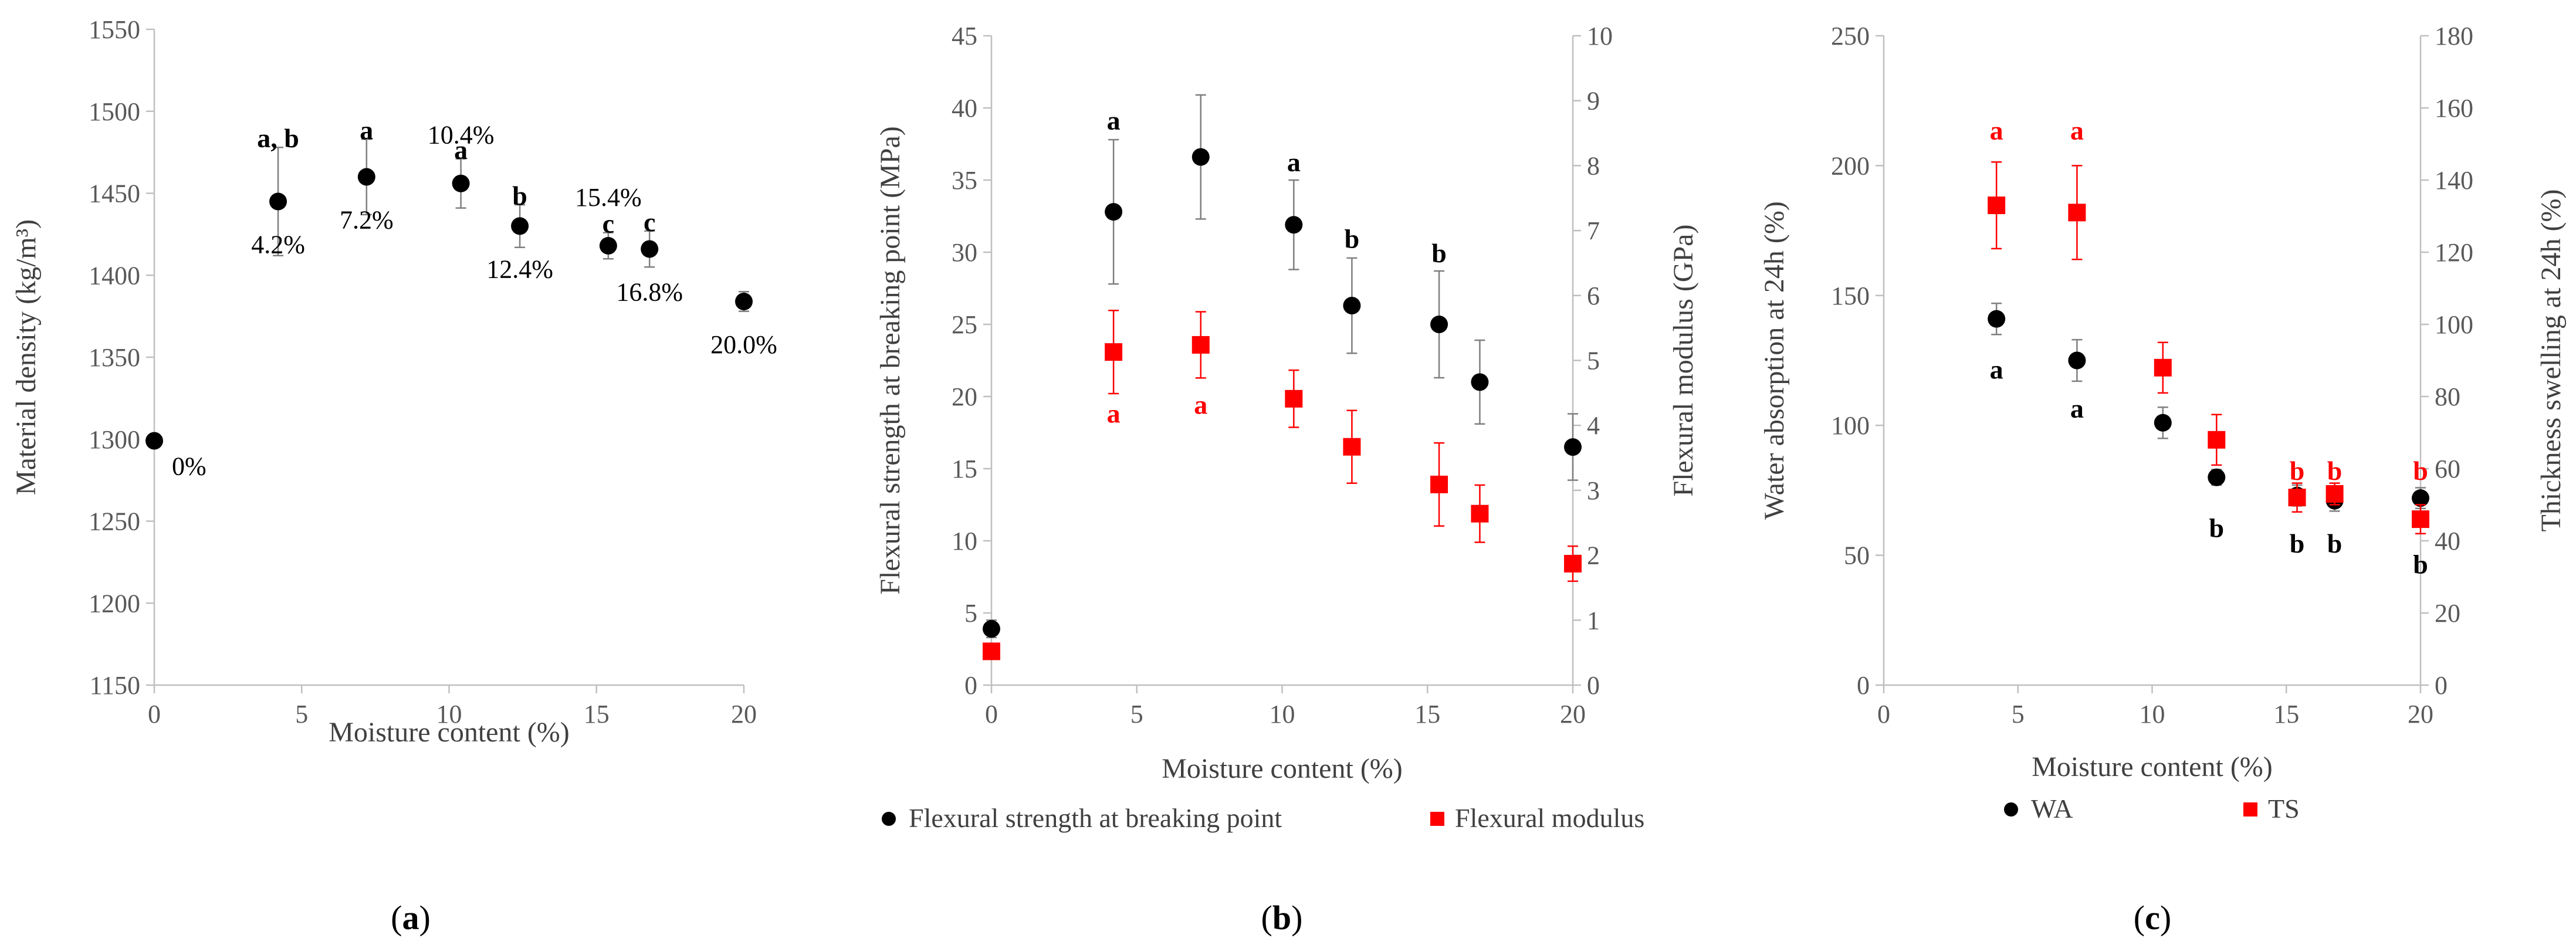  Describe the element at coordinates (964, 324) in the screenshot. I see `y-tick-label: 25` at that location.